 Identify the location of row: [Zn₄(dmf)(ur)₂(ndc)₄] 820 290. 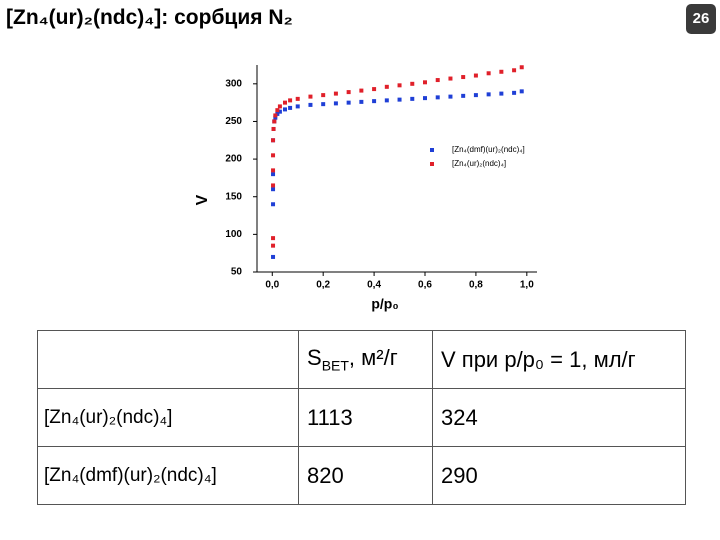
(361, 475).